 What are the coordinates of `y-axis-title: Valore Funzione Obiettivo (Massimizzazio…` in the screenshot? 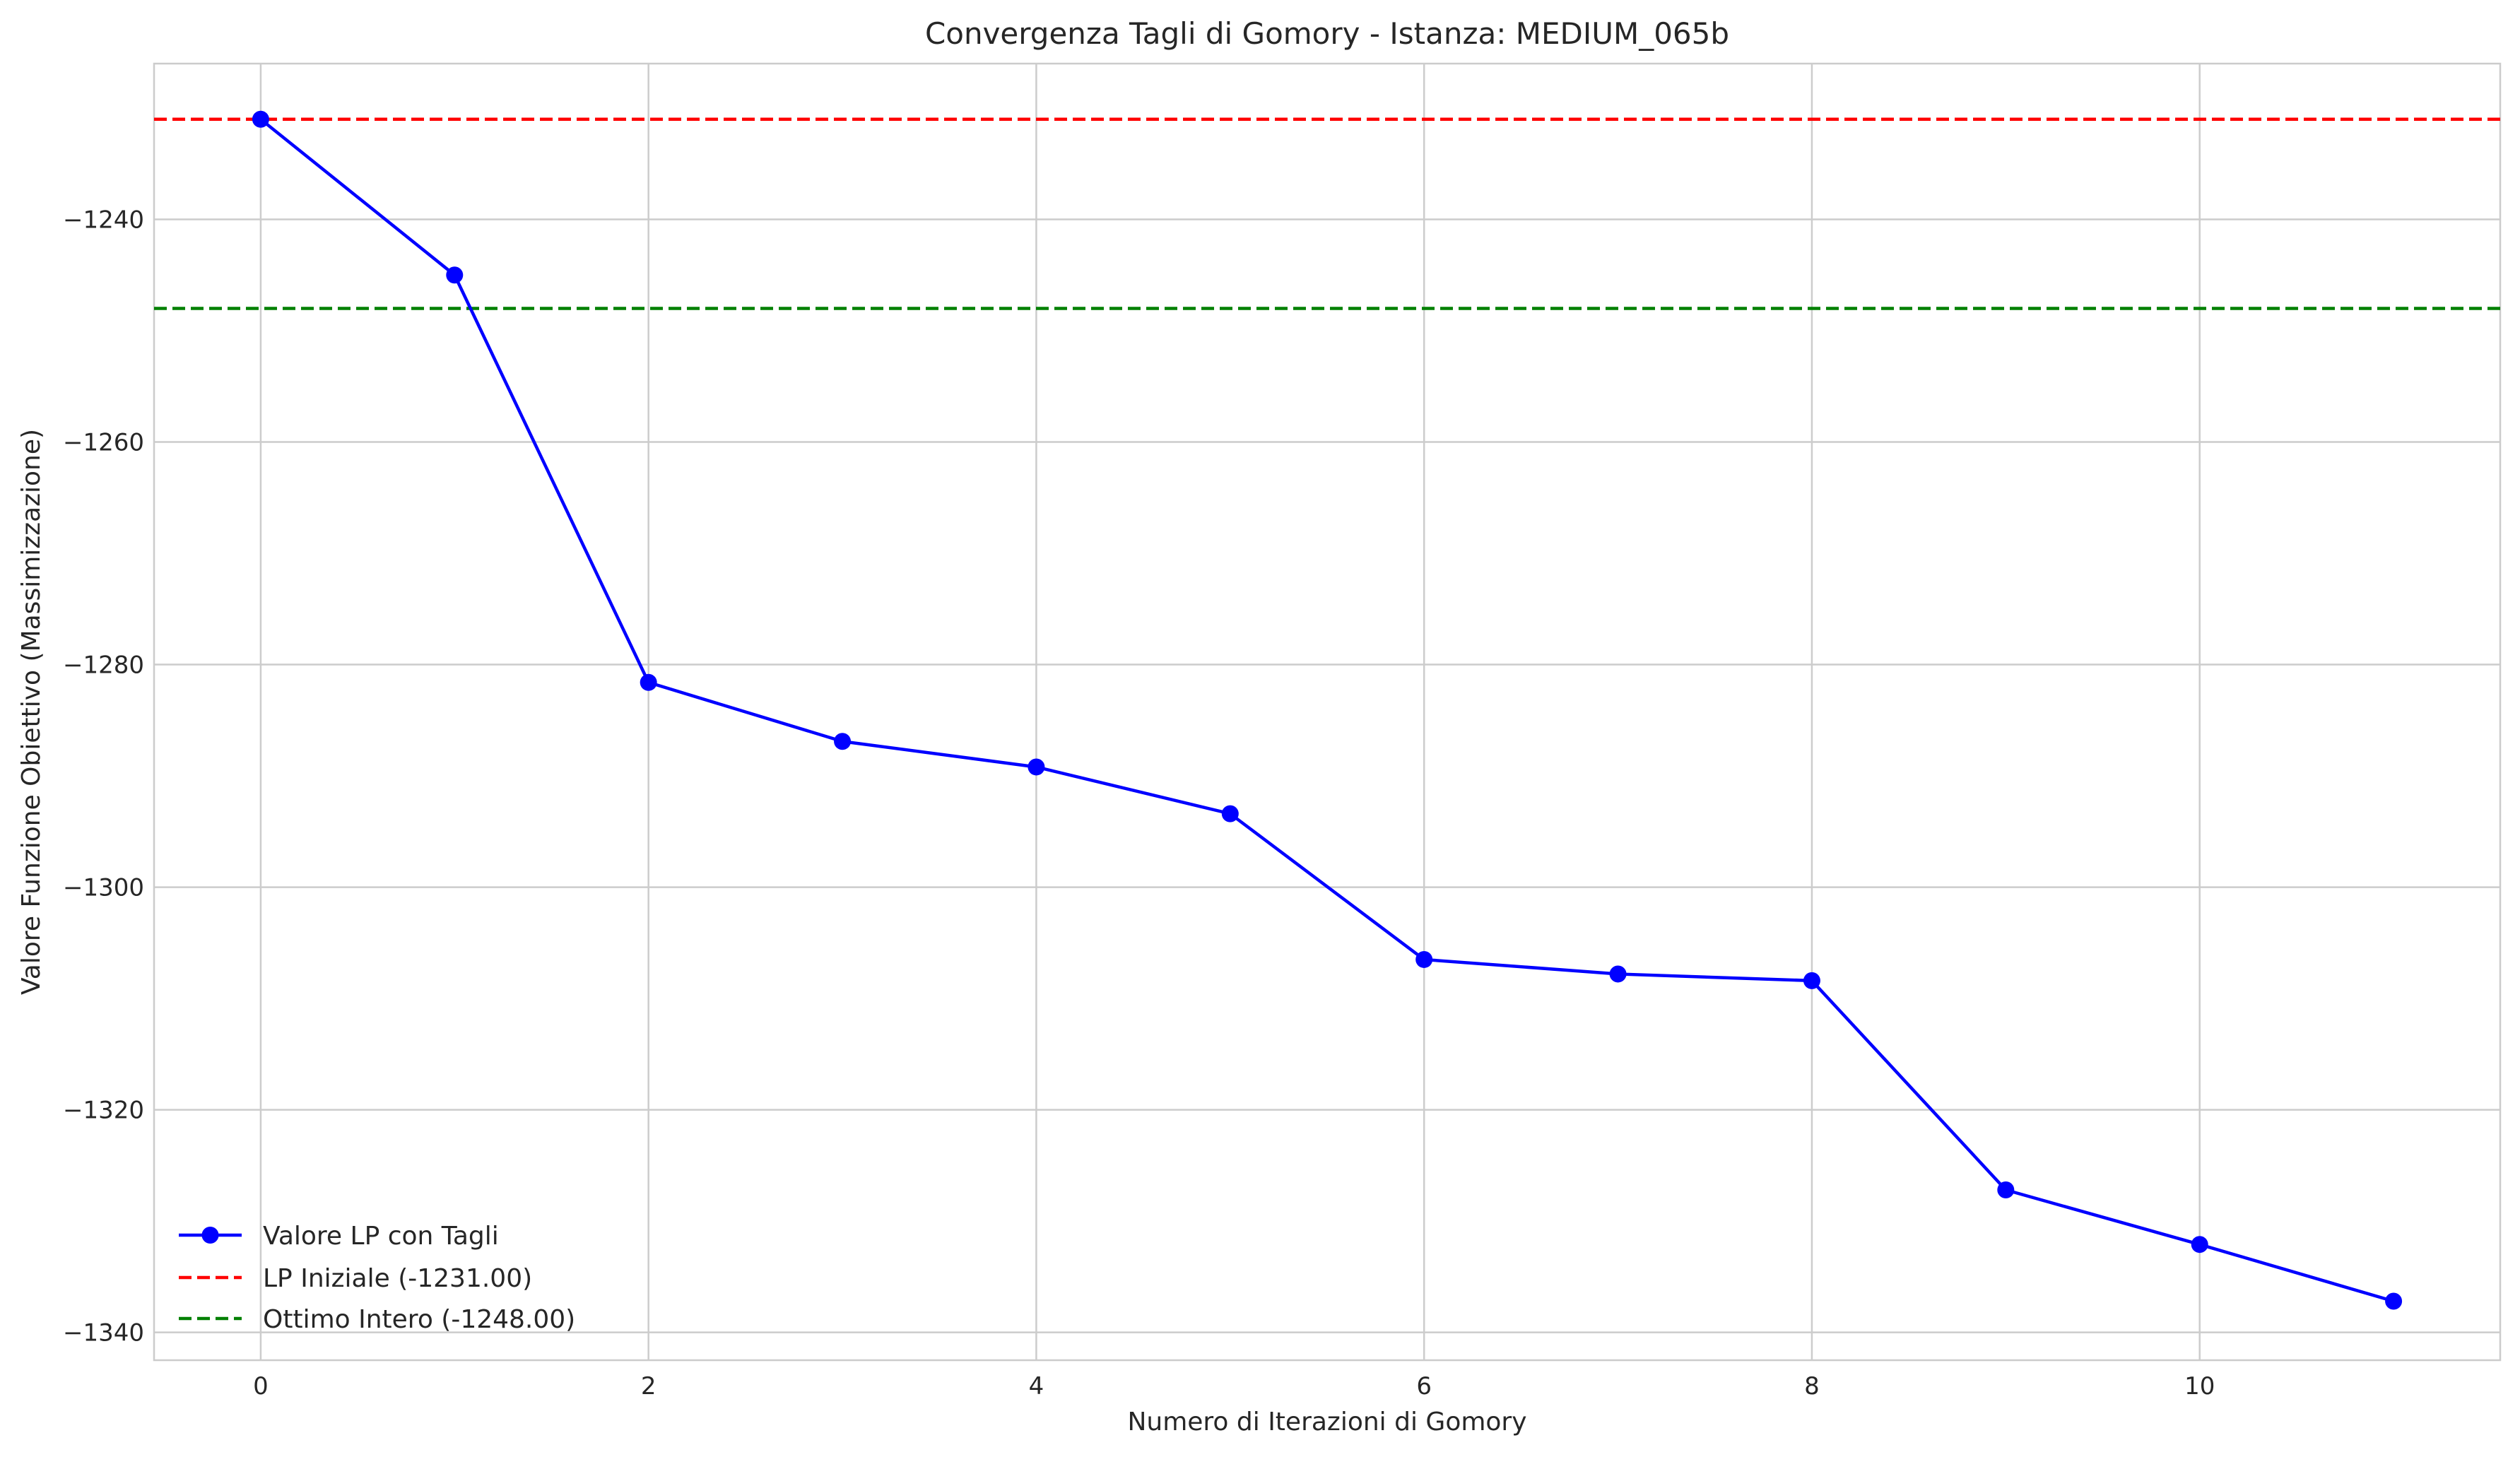 It's located at (32, 712).